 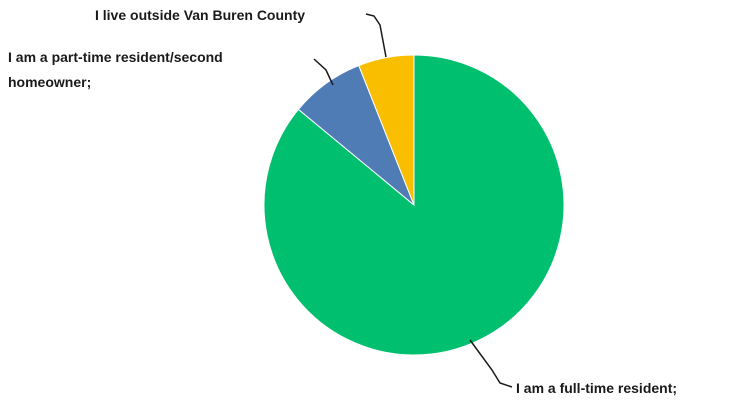 I want to click on slice-label-3: I live outside Van Buren County, so click(x=200, y=15).